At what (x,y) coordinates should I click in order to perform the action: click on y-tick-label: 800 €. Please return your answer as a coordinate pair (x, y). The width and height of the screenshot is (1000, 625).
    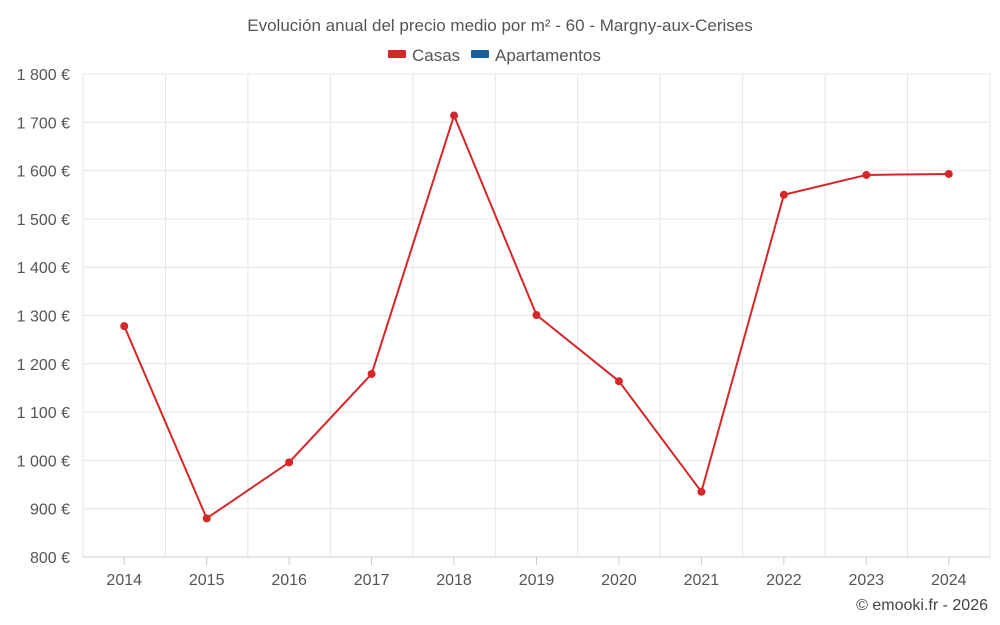
    Looking at the image, I should click on (50, 558).